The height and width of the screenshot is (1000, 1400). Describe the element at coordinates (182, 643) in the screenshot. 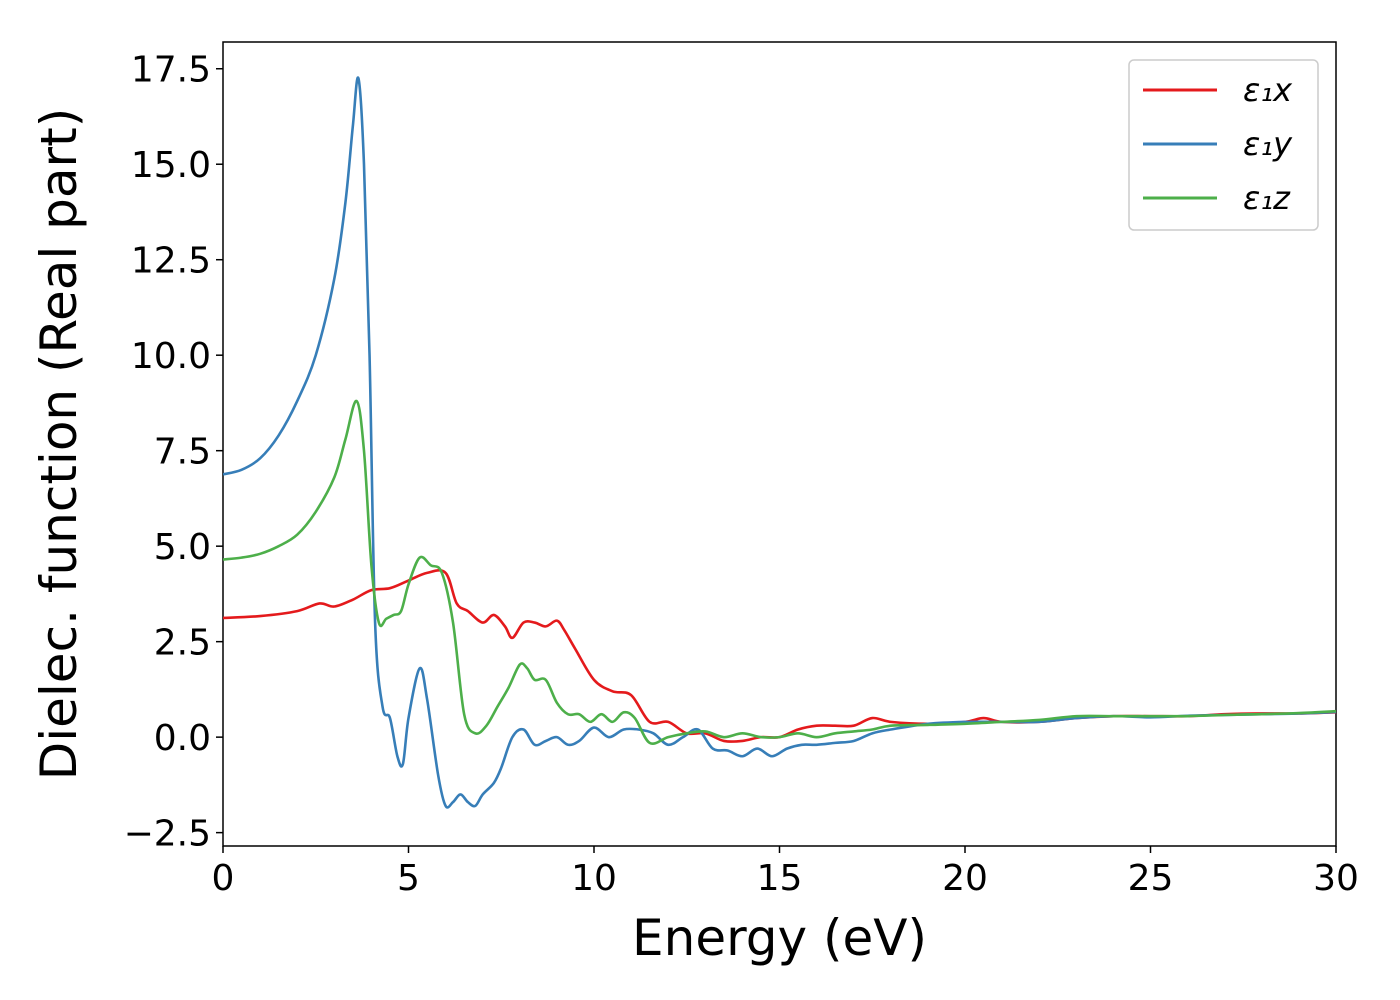

I see `y-tick-label: 2.5` at that location.